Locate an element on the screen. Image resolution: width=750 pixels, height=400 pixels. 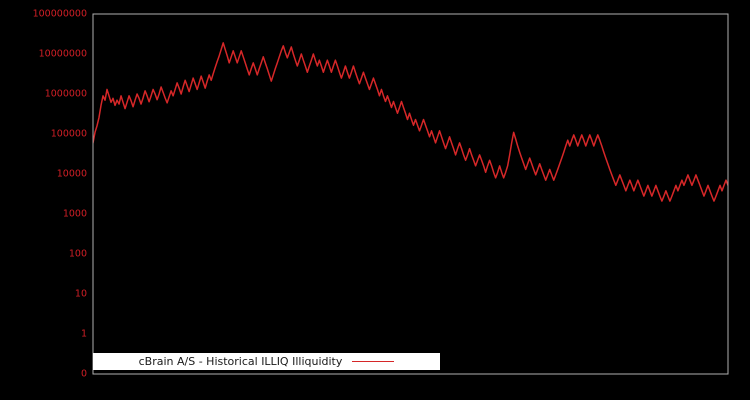
y-tick-label: 1000000 is located at coordinates (66, 94).